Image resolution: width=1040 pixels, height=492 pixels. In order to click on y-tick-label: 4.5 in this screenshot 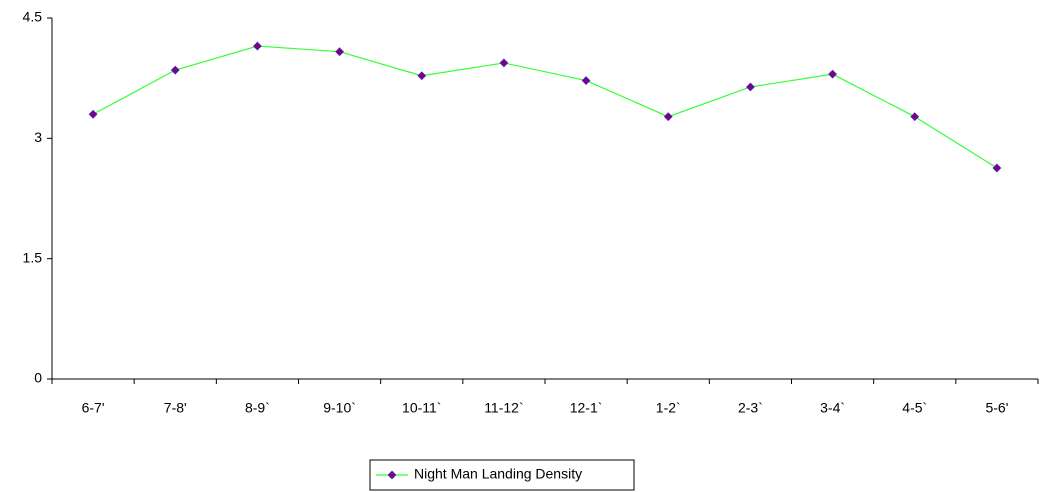, I will do `click(33, 17)`.